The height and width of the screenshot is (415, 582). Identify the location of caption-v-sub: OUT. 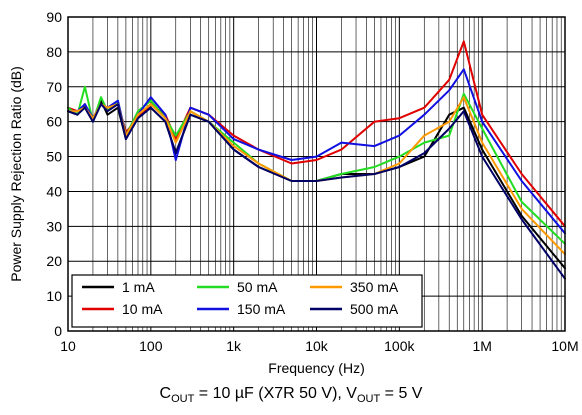
(368, 399).